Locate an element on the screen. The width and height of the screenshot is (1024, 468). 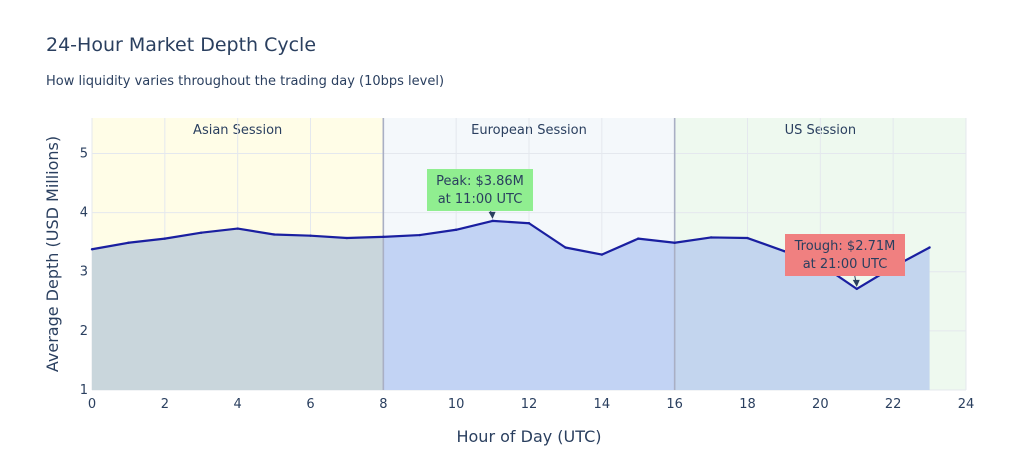
annotation-text: at 11:00 UTC is located at coordinates (480, 199).